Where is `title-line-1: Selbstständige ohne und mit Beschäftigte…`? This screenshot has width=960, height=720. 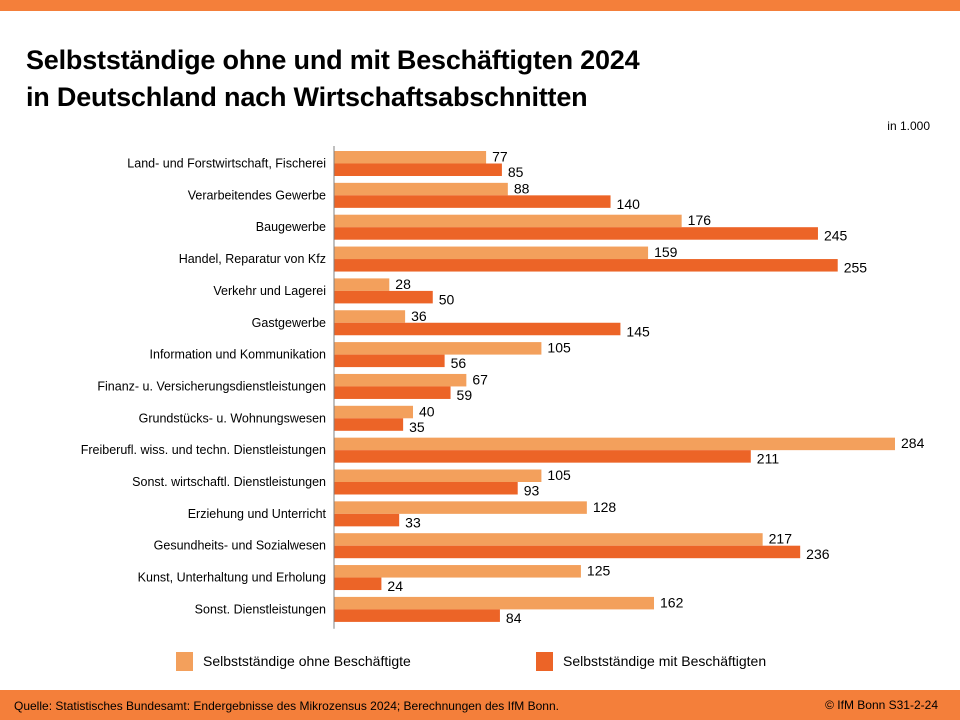
title-line-1: Selbstständige ohne und mit Beschäftigte… is located at coordinates (333, 60).